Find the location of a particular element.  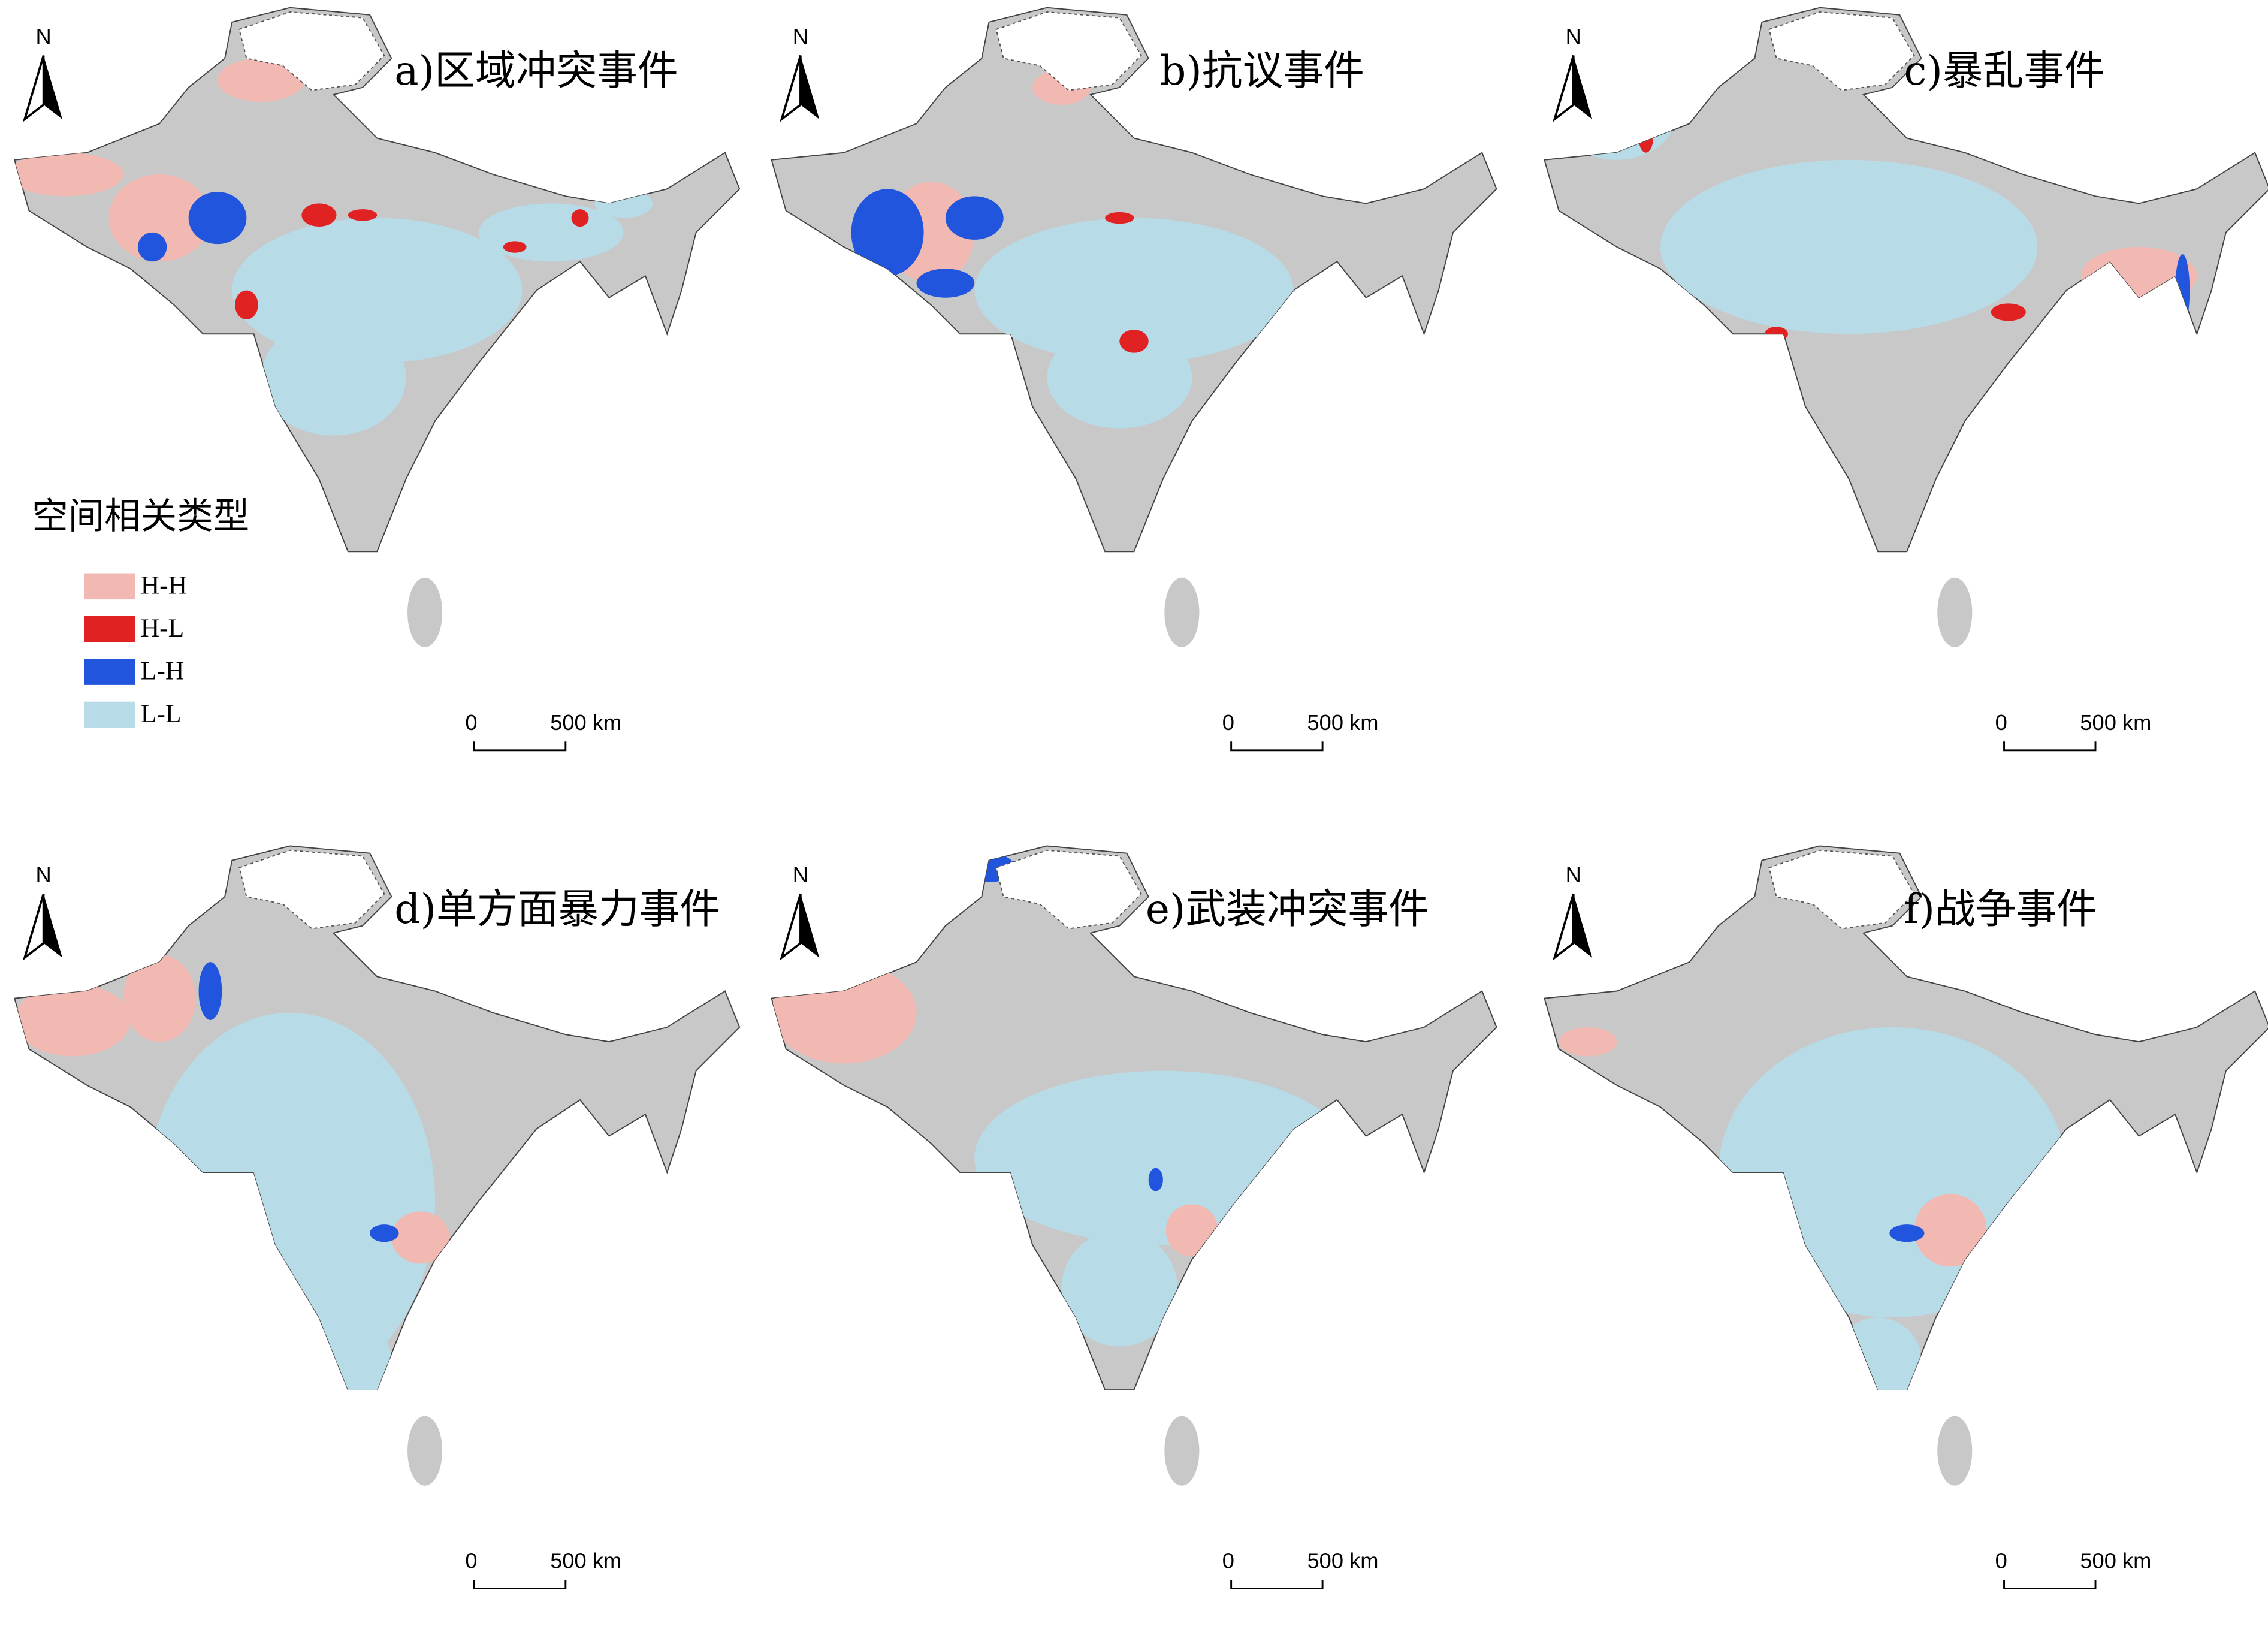

panel-title: b)抗议事件 is located at coordinates (1262, 70).